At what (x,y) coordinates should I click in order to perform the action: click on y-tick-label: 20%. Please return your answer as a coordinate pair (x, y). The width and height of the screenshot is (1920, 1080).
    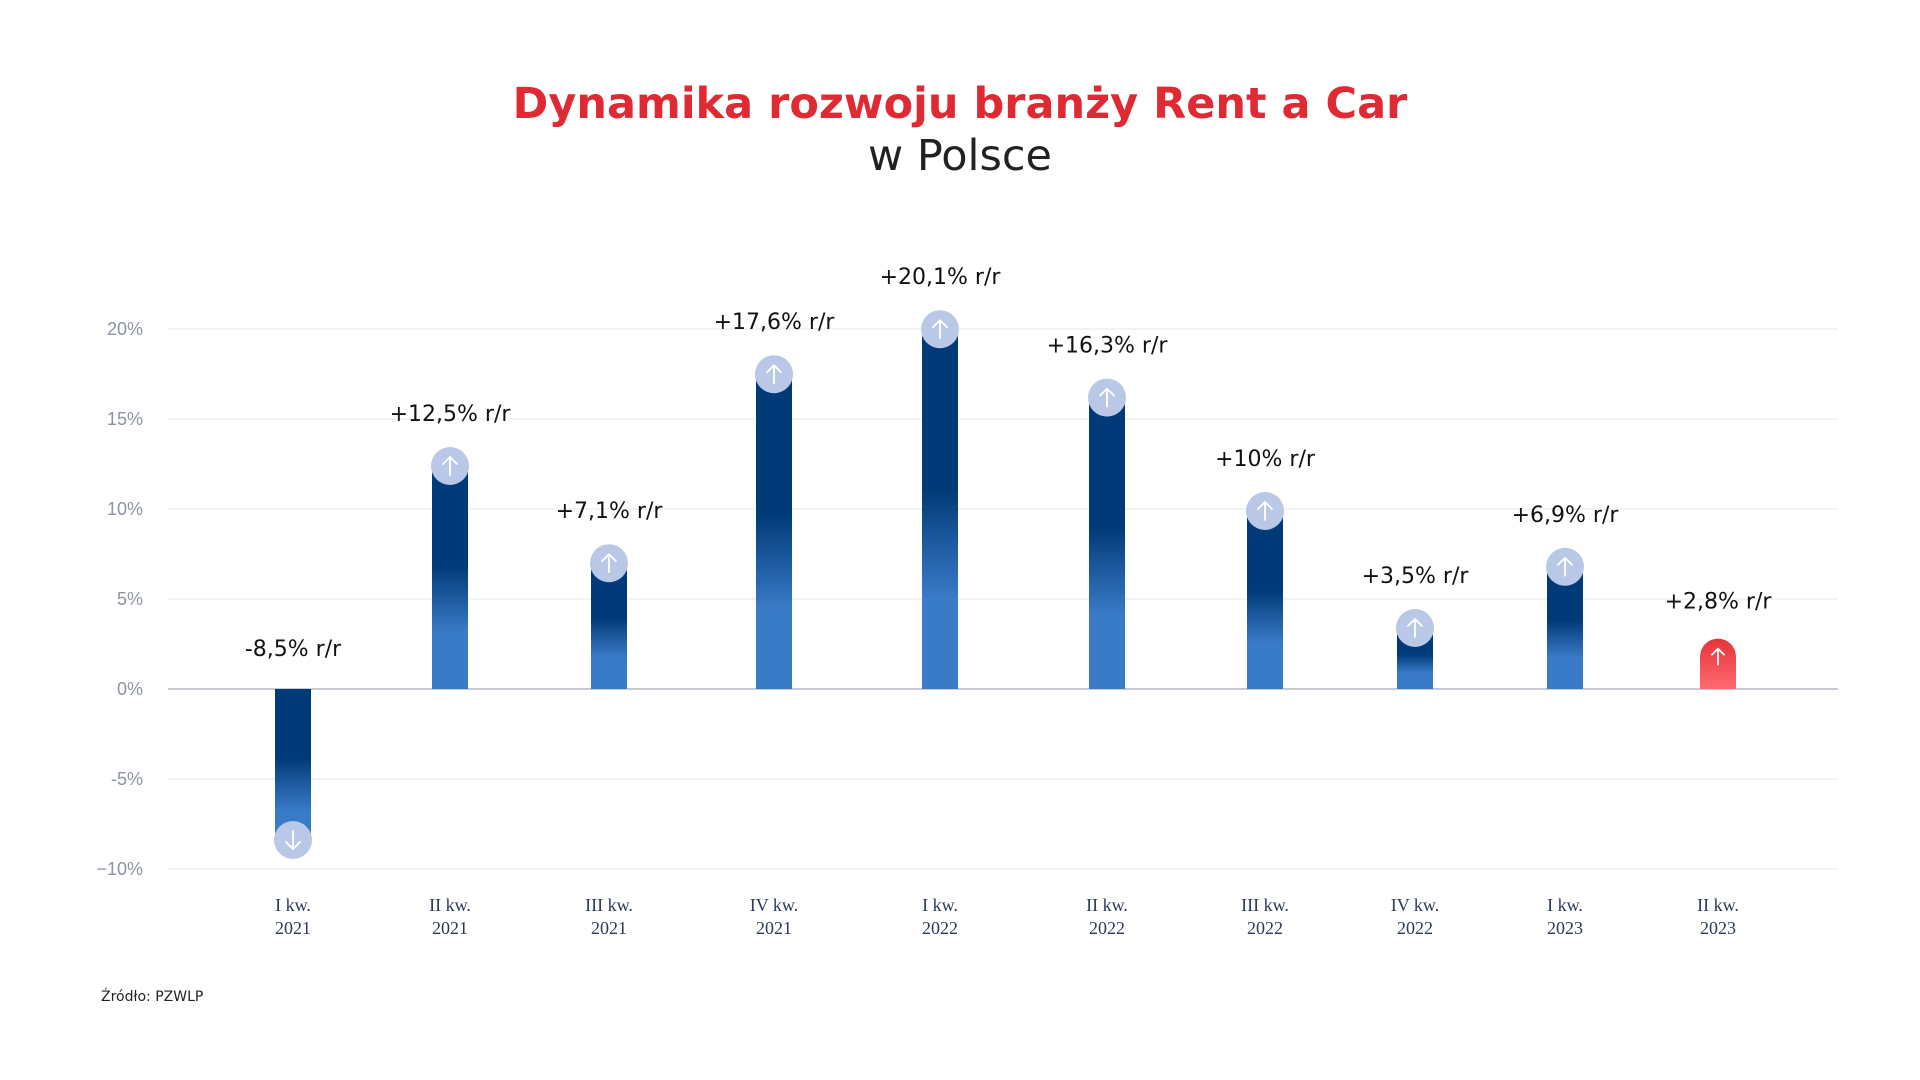
    Looking at the image, I should click on (125, 329).